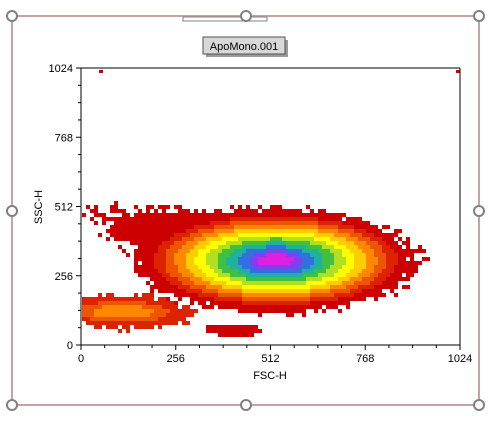 This screenshot has height=421, width=489. I want to click on handle-bottom-right, so click(479, 405).